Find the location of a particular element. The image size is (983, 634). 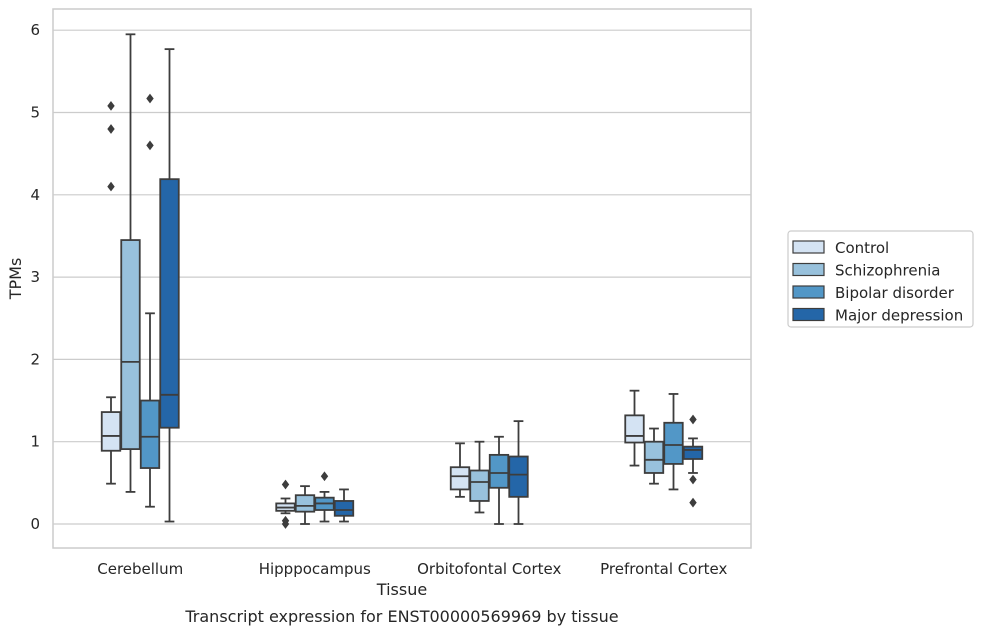

box-hipppocampus-major-depression is located at coordinates (344, 505).